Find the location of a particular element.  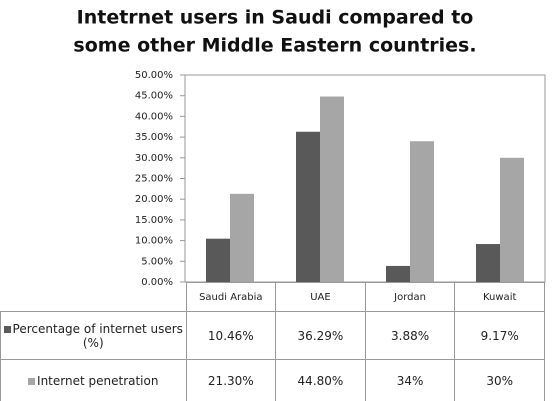

header-row: Saudi Arabia UAE Jordan Kuwait is located at coordinates (273, 297).